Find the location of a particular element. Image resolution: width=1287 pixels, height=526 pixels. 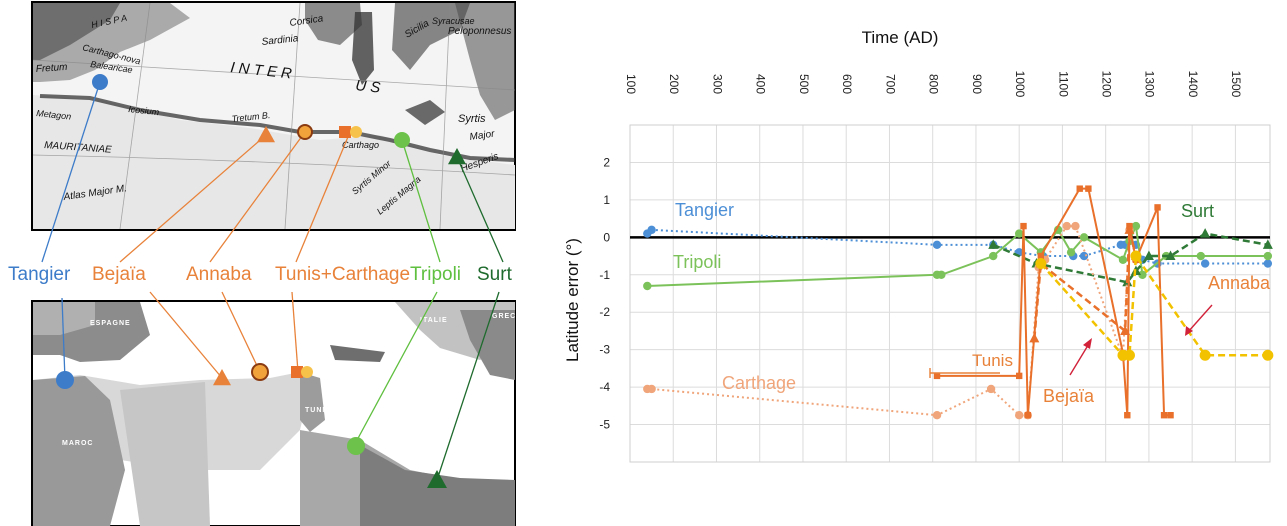

x-tick-label: 700 is located at coordinates (890, 84).